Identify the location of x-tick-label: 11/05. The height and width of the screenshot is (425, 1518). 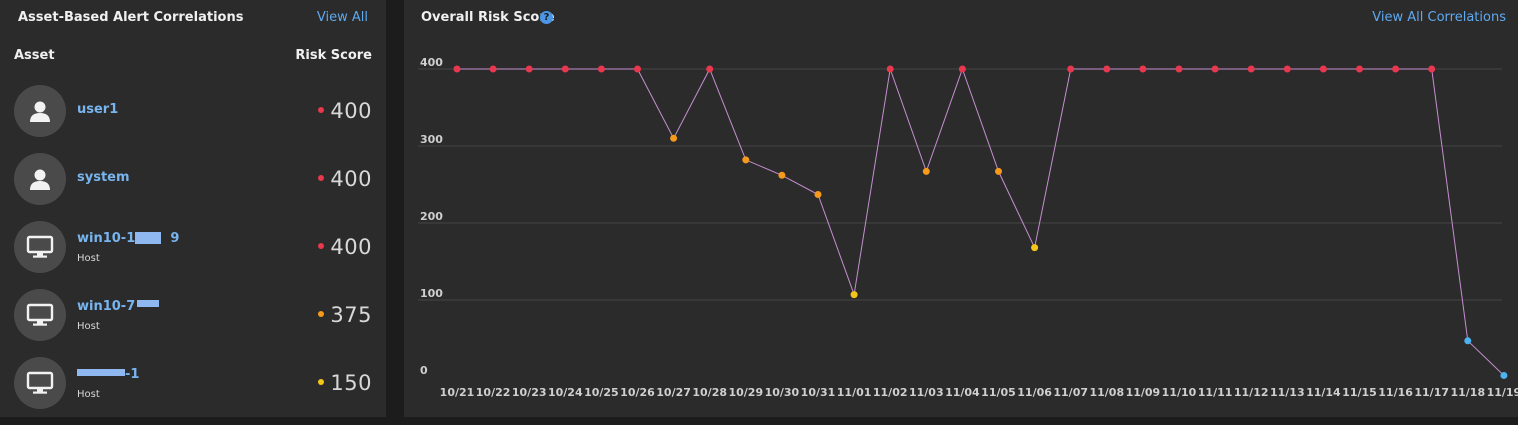
(998, 392).